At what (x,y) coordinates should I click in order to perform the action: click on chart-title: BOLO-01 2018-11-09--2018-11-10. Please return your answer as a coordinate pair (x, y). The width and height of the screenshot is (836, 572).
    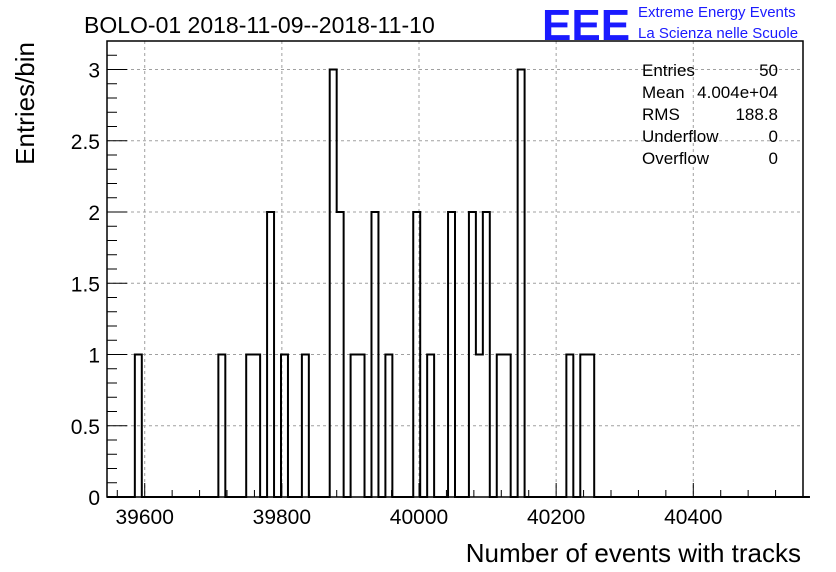
    Looking at the image, I should click on (259, 25).